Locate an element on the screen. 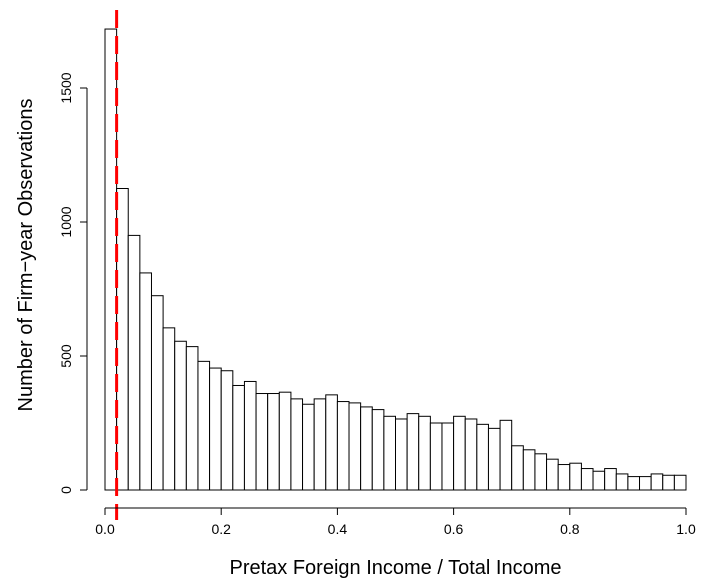 This screenshot has height=580, width=701. x-tick-label: 0.2 is located at coordinates (221, 529).